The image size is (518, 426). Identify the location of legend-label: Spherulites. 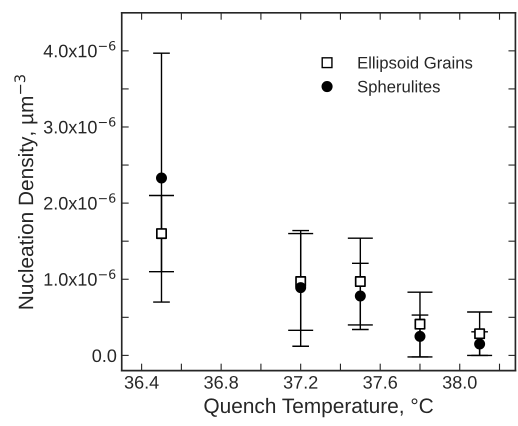
(399, 88).